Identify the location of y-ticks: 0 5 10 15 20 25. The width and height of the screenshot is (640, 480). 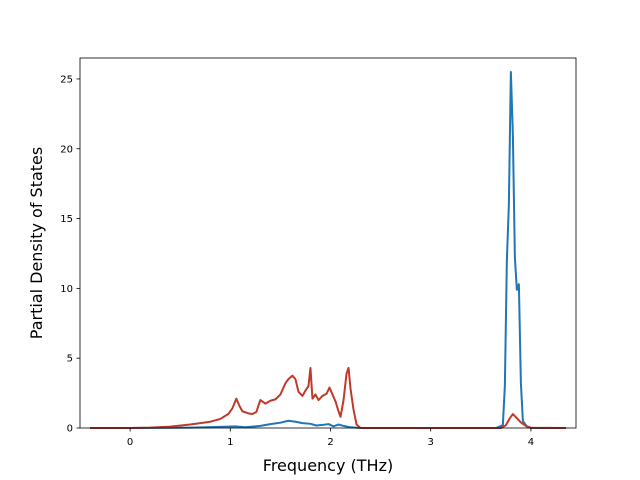
(70, 254).